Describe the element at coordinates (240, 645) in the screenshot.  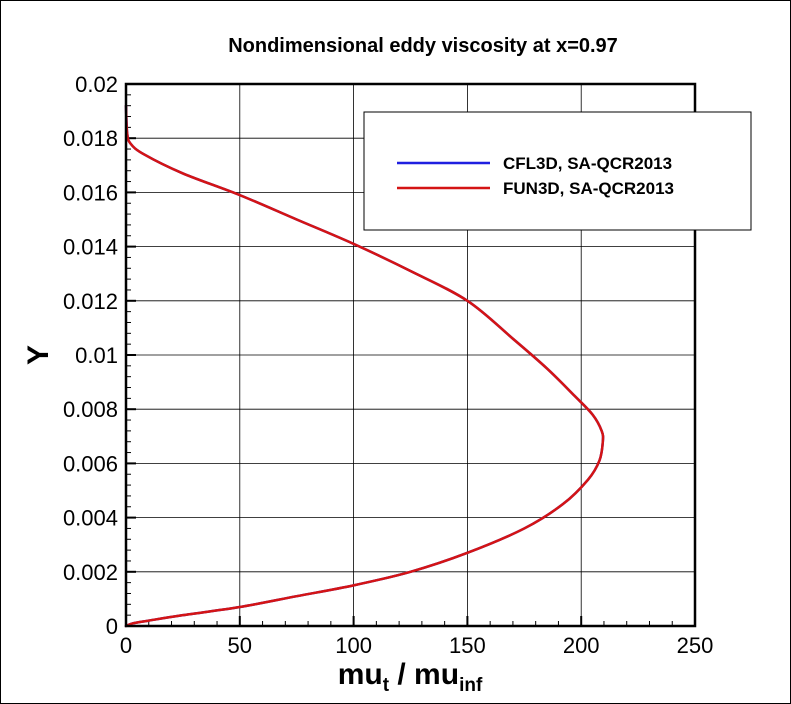
I see `x-tick-label: 50` at that location.